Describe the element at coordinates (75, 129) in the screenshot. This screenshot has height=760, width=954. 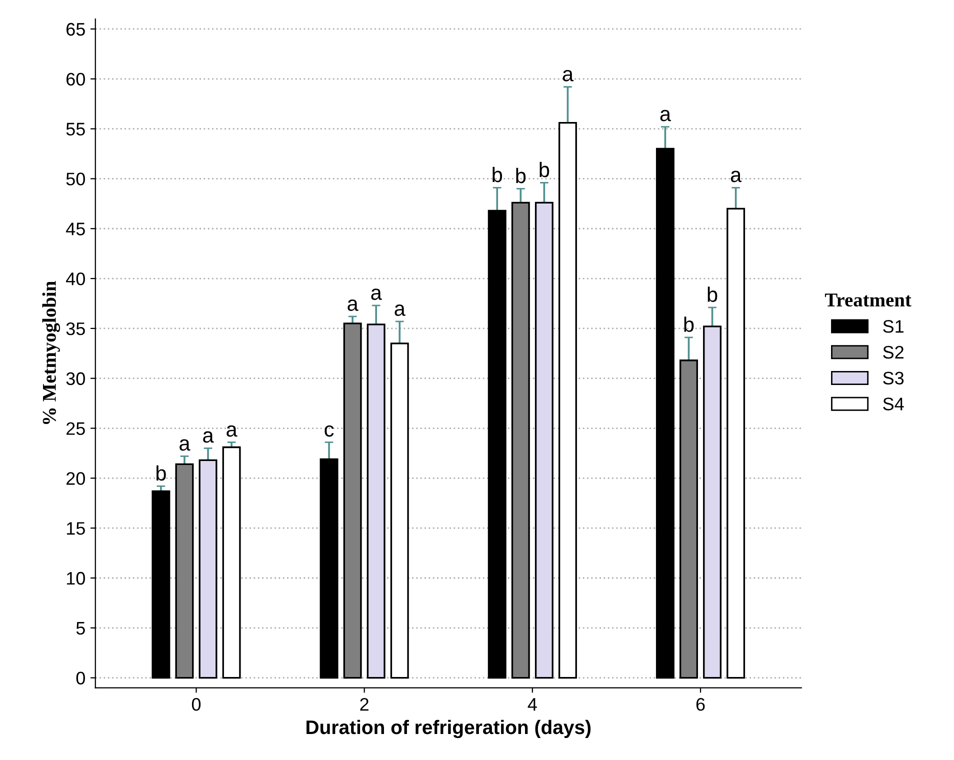
I see `y-tick-label: 55` at that location.